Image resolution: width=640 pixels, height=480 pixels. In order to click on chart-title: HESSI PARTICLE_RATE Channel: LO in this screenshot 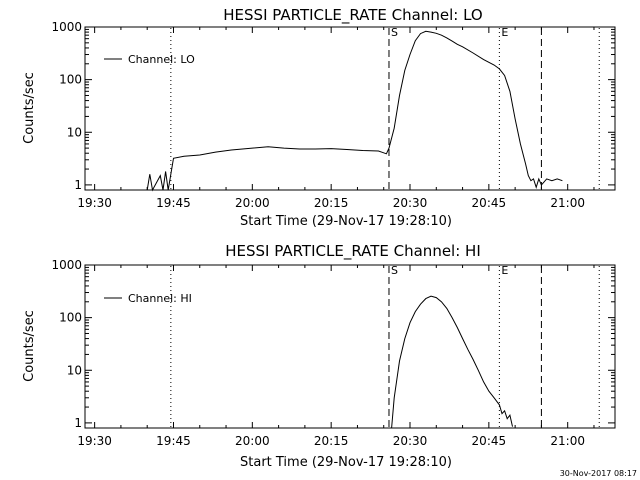, I will do `click(352, 15)`.